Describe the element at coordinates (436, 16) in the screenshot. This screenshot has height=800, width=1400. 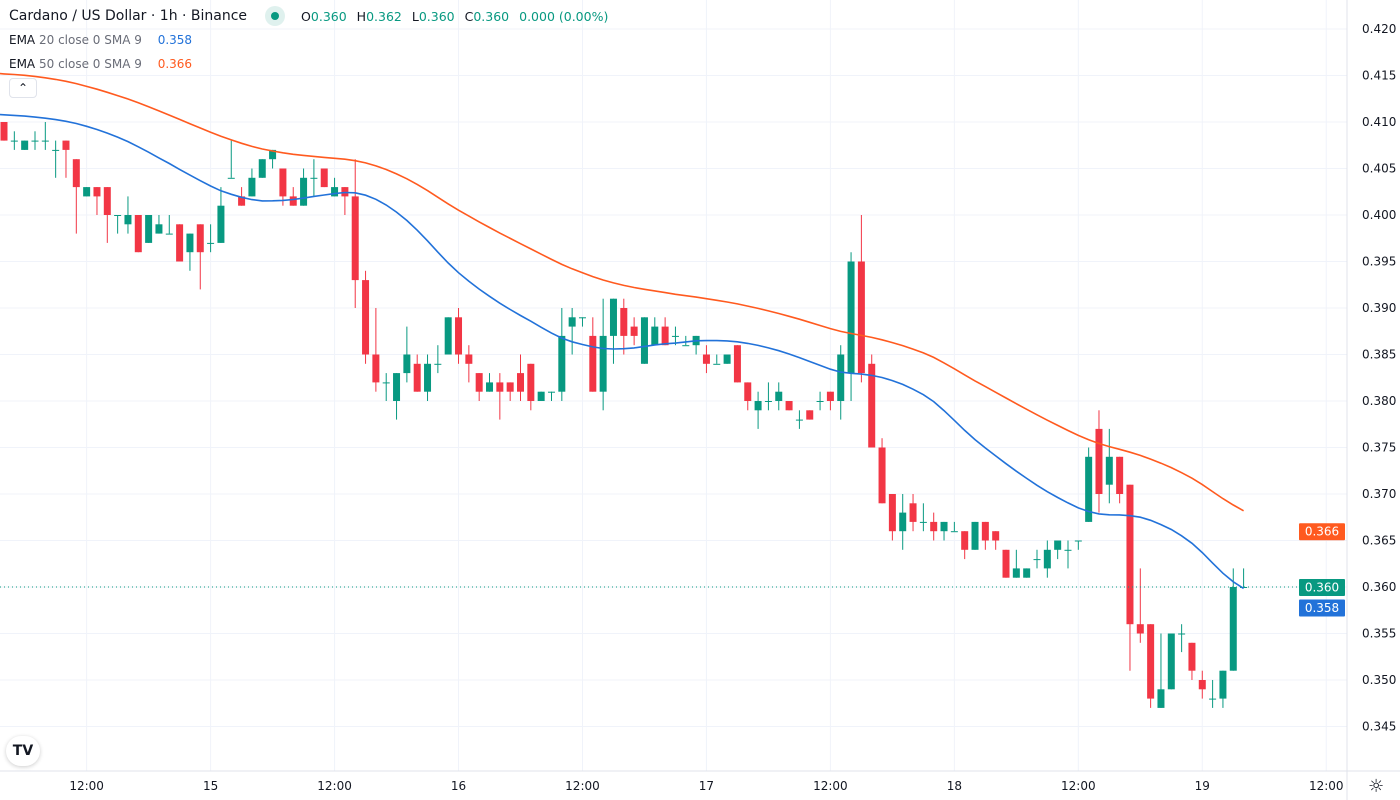
I see `low-value: 0.360` at that location.